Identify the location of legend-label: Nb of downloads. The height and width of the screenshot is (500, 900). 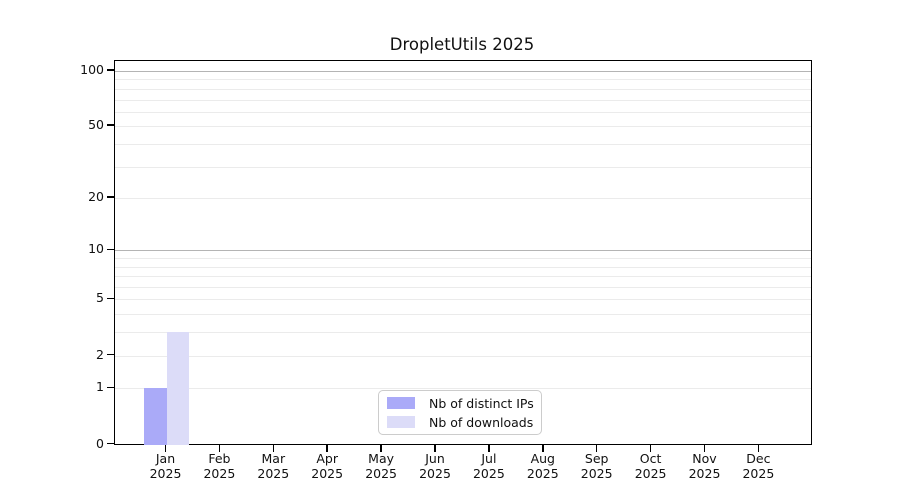
(481, 422).